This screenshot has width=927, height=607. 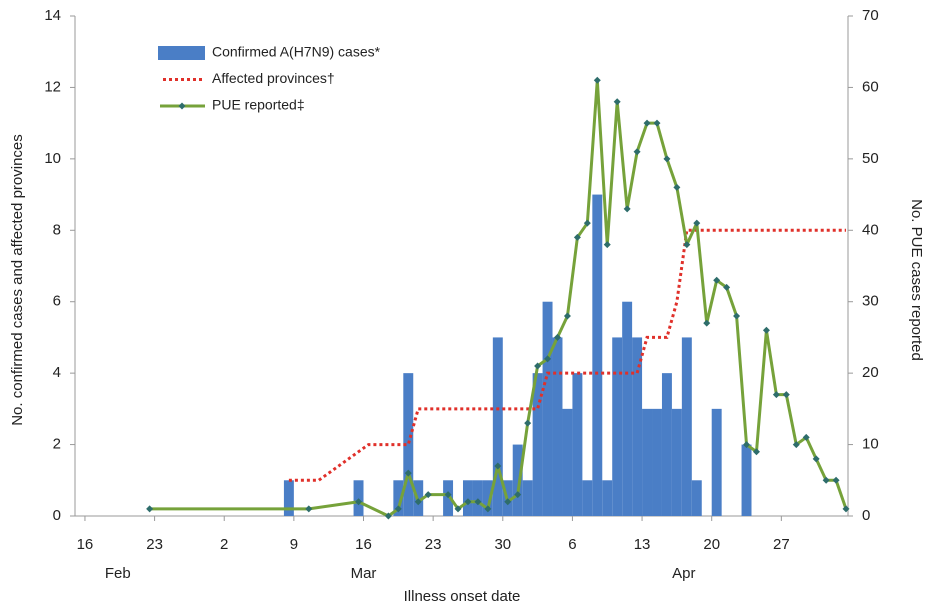 I want to click on y-tick-label: 4, so click(x=57, y=372).